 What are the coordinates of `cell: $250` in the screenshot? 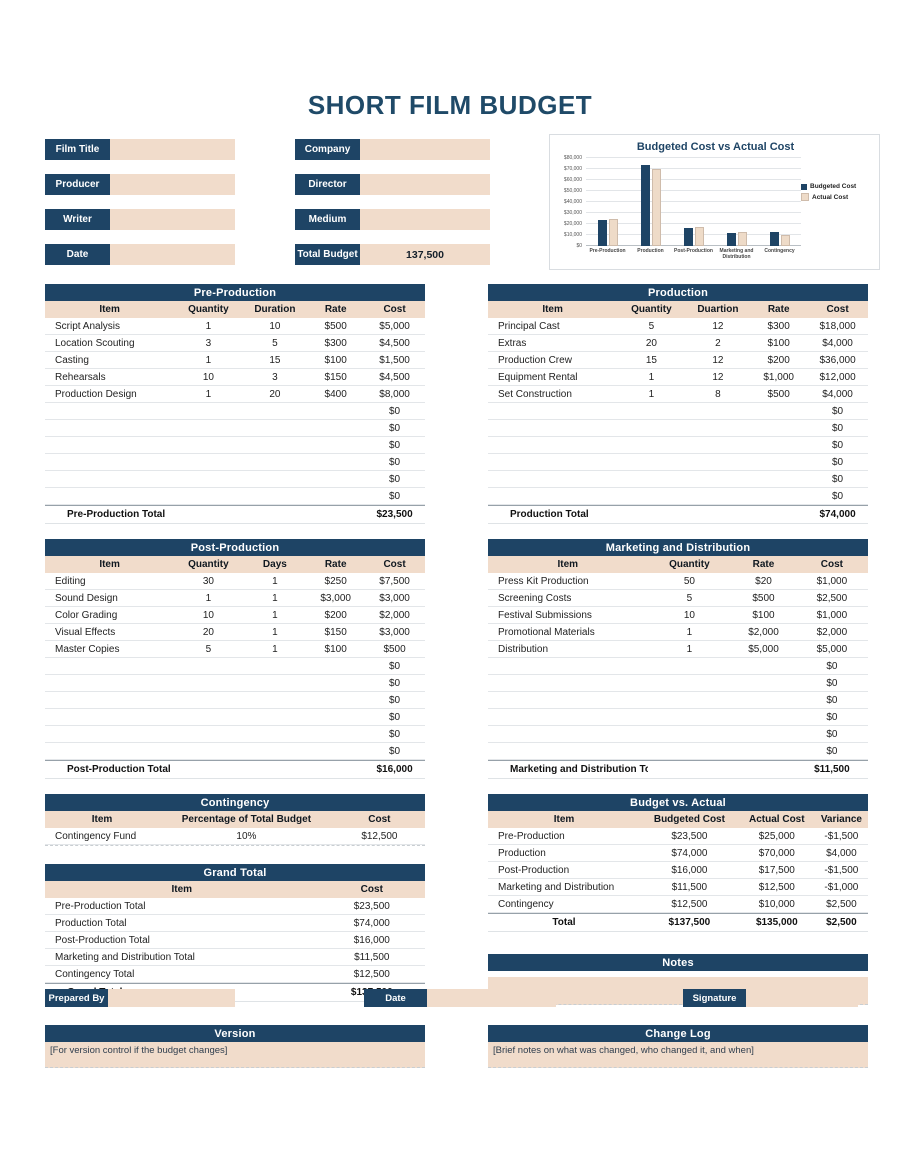 It's located at (335, 581).